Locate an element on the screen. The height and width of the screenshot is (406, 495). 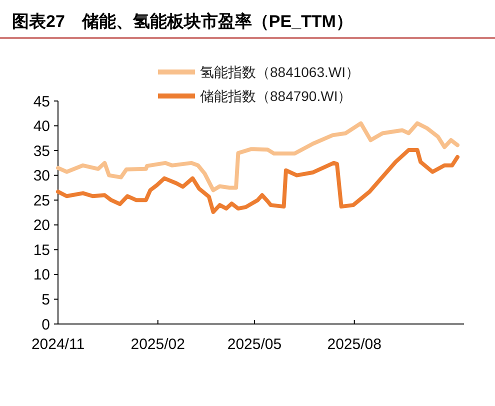
legend-label: 氢能指数（8841063.WI） is located at coordinates (280, 72).